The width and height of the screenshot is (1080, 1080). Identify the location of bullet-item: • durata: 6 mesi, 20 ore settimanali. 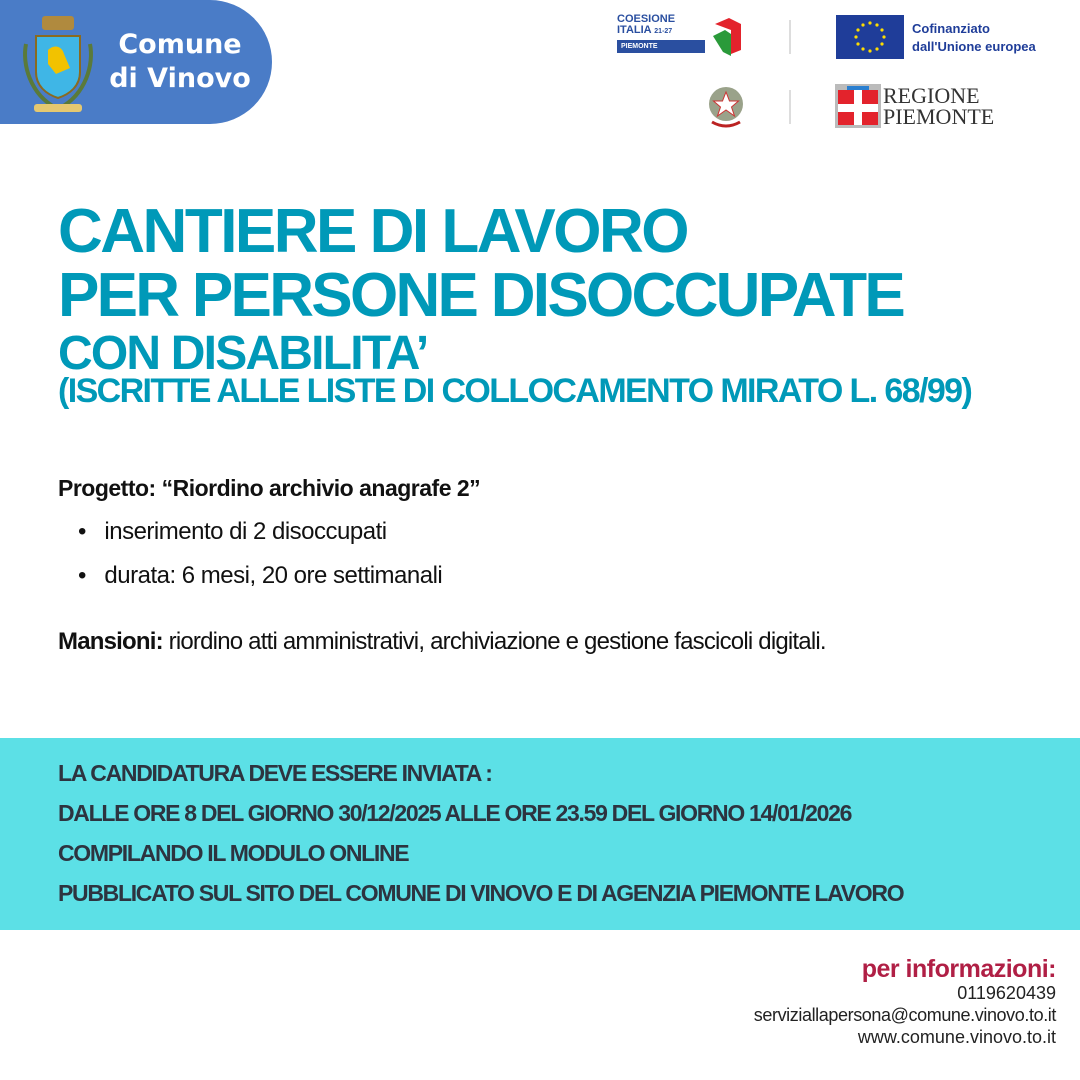
(260, 575).